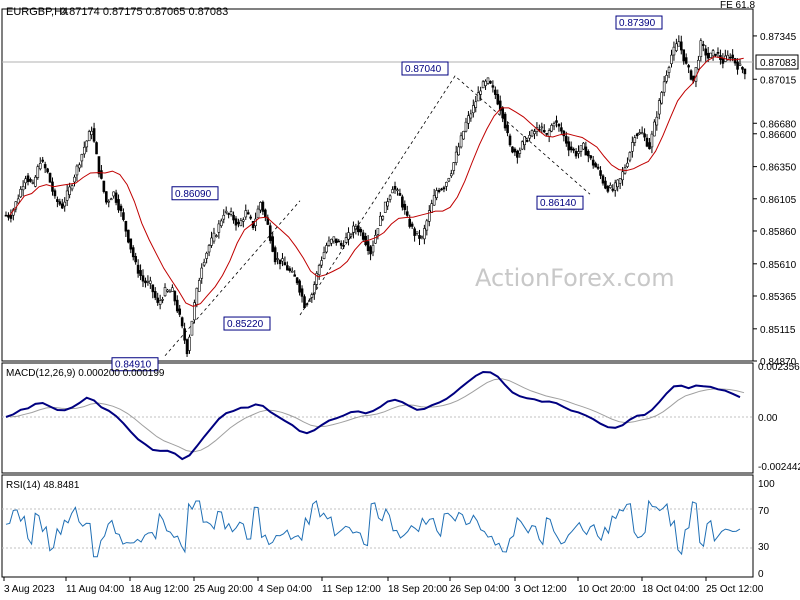  Describe the element at coordinates (735, 589) in the screenshot. I see `date-tick-label: 25 Oct 12:00` at that location.